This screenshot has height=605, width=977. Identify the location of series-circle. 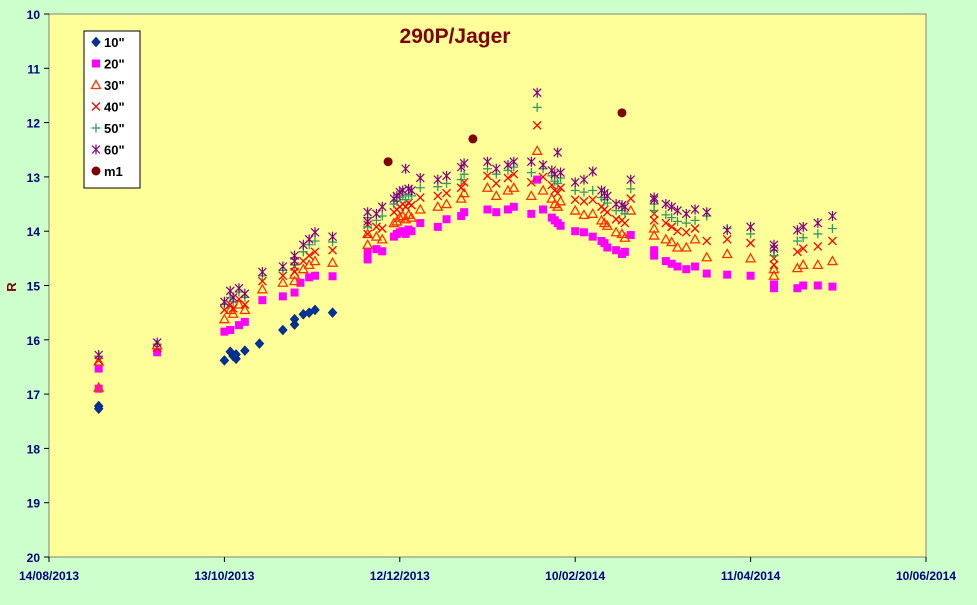
(505, 137).